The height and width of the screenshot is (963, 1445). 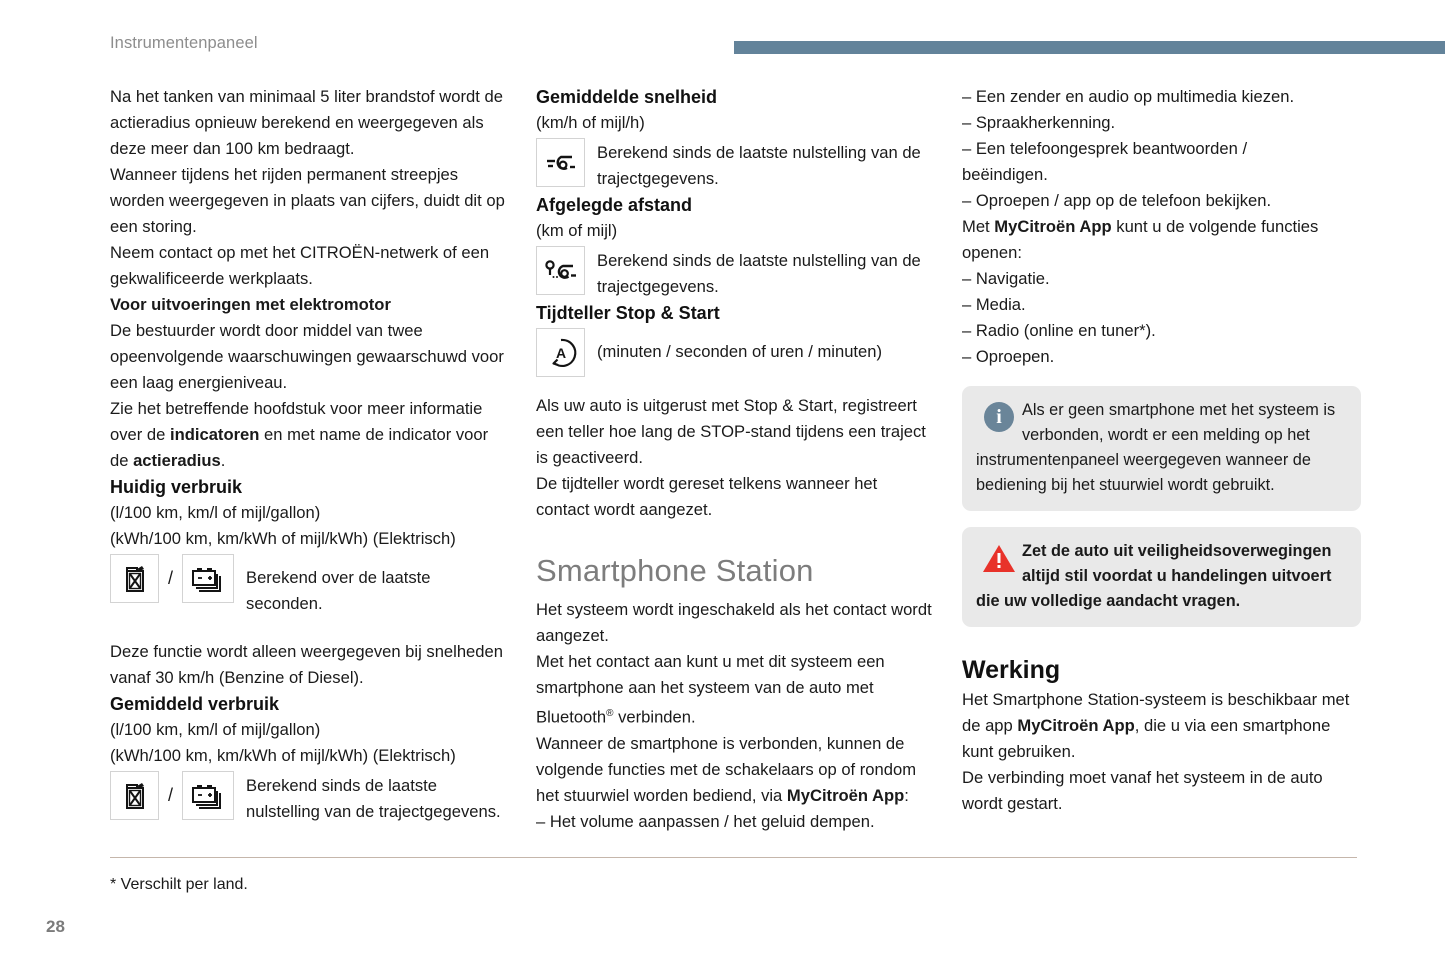 I want to click on bullet-item: – Spraakherkenning., so click(x=1039, y=122).